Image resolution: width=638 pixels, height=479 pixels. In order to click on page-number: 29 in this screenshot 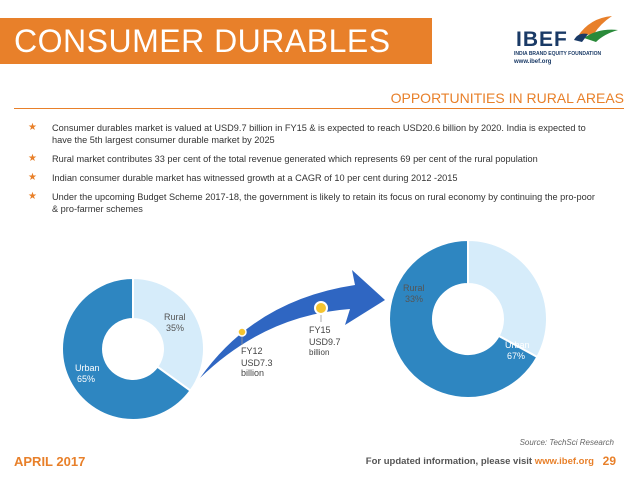, I will do `click(609, 461)`.